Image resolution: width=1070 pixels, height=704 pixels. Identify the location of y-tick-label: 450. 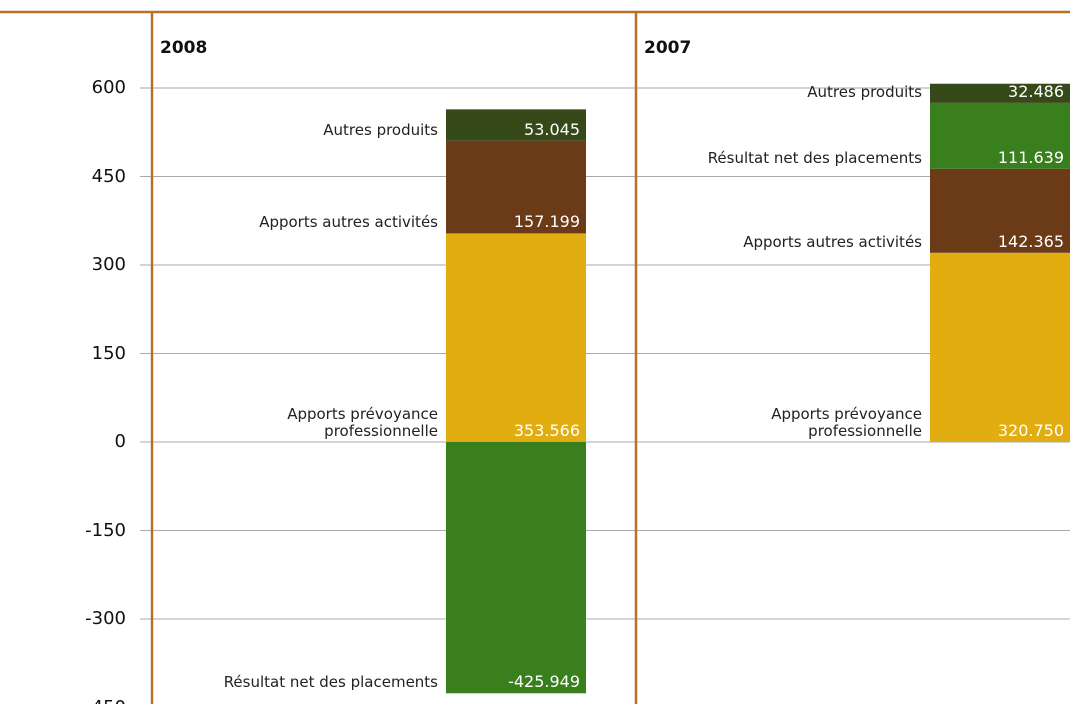
(108, 176).